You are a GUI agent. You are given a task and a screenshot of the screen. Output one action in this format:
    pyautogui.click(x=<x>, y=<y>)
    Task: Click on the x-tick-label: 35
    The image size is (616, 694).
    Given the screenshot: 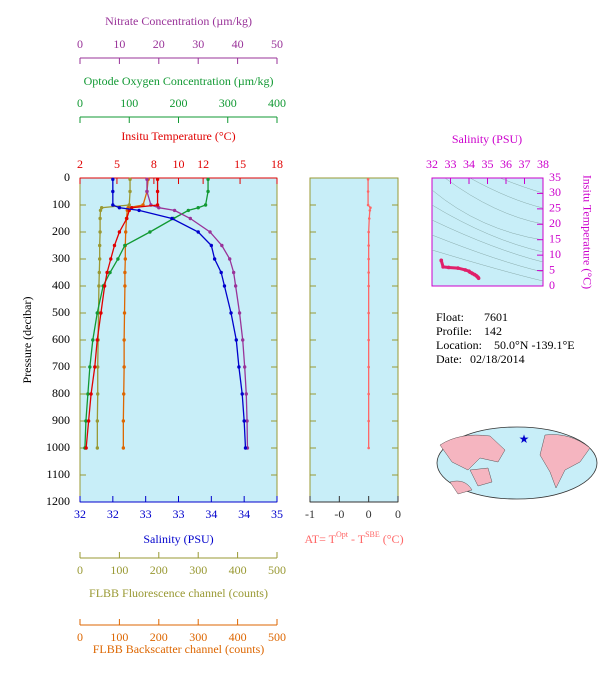 What is the action you would take?
    pyautogui.click(x=277, y=514)
    